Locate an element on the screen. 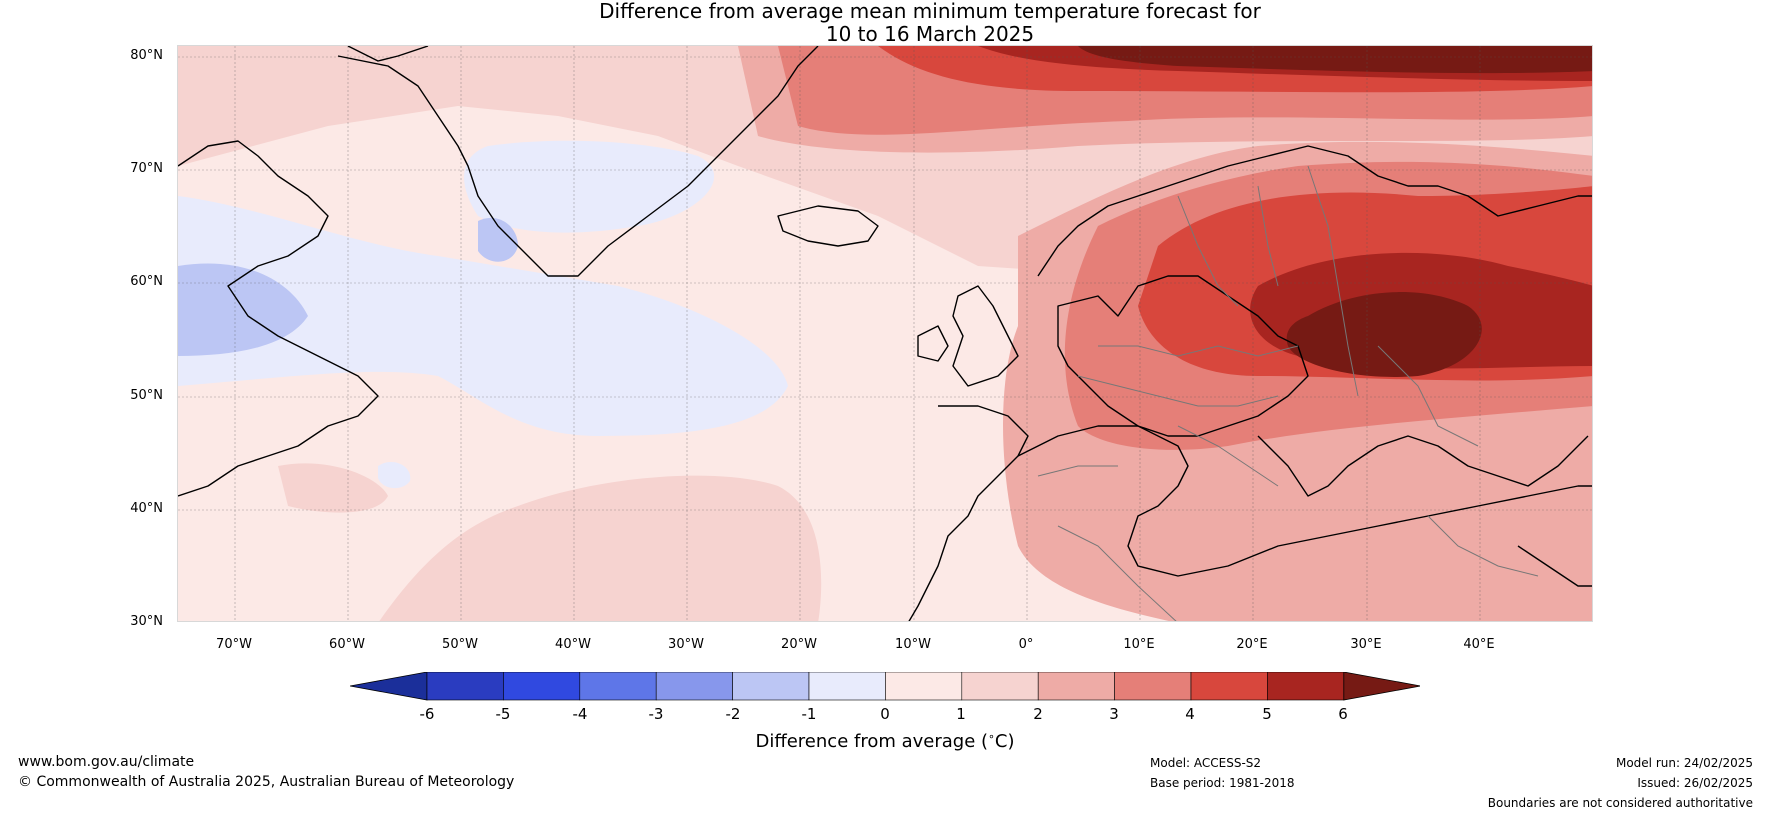 The width and height of the screenshot is (1770, 816). colorbar-tick-label: 0 is located at coordinates (885, 714).